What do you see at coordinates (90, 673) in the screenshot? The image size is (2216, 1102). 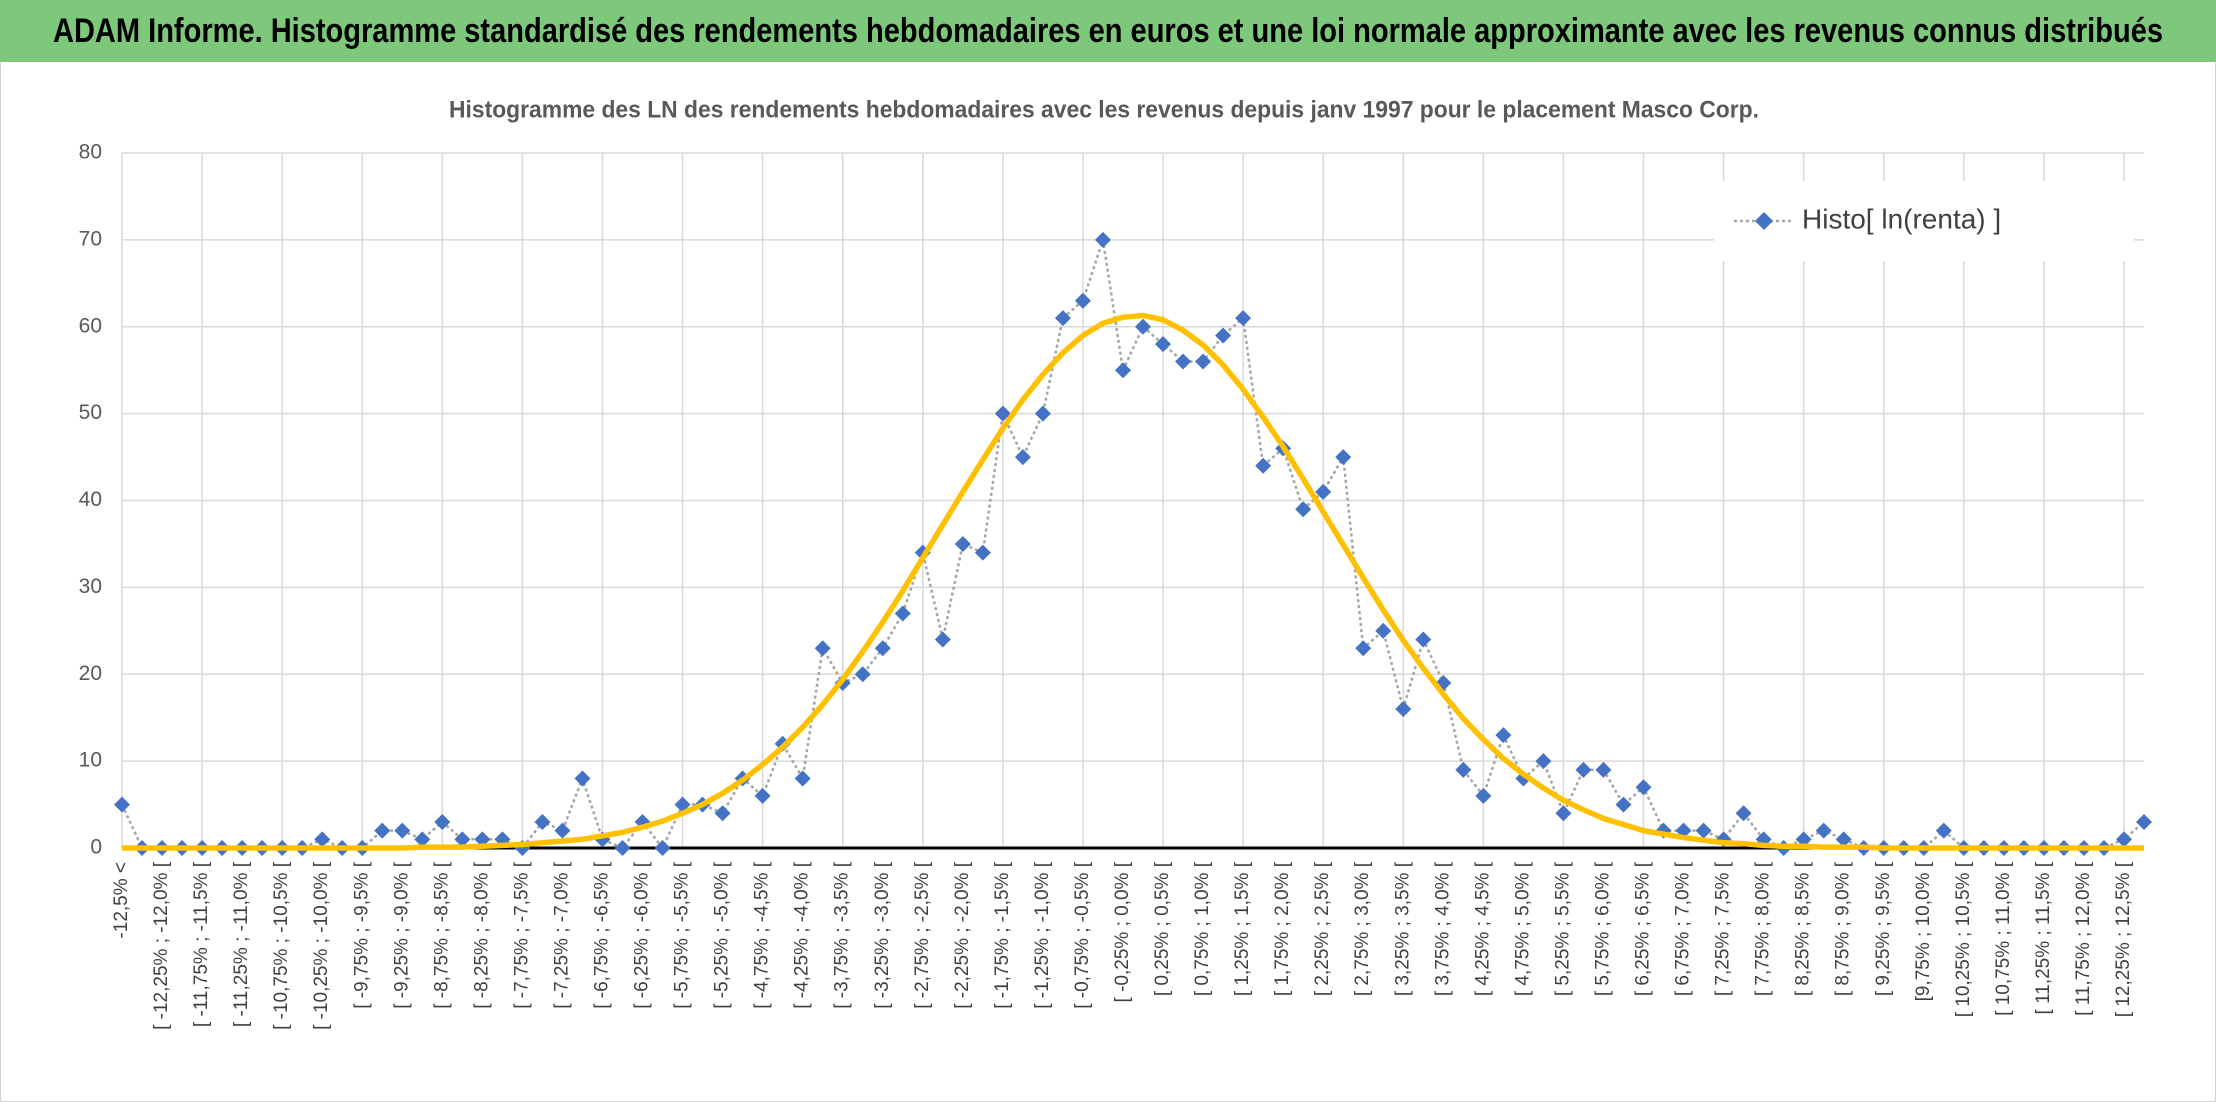 I see `y-tick-label: 20` at bounding box center [90, 673].